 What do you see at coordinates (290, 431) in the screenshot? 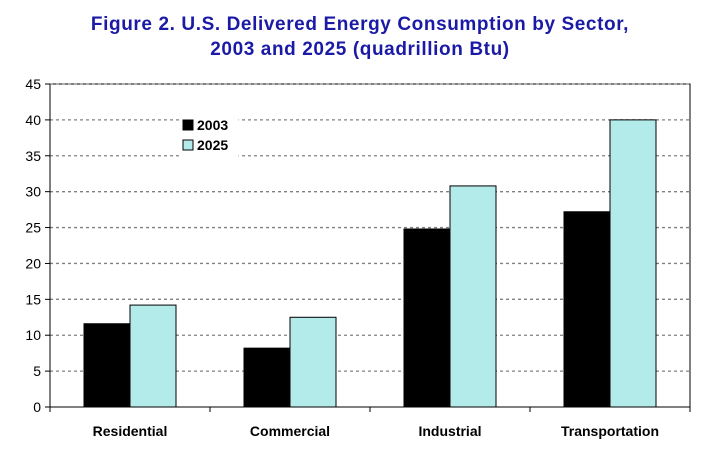
I see `x-tick-label: Commercial` at bounding box center [290, 431].